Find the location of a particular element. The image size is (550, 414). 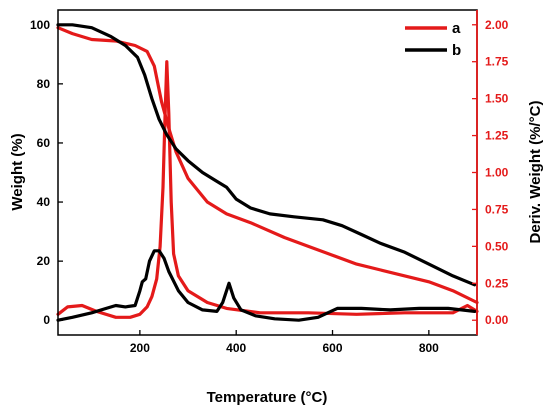

y-left-tick-label: 100 is located at coordinates (40, 25).